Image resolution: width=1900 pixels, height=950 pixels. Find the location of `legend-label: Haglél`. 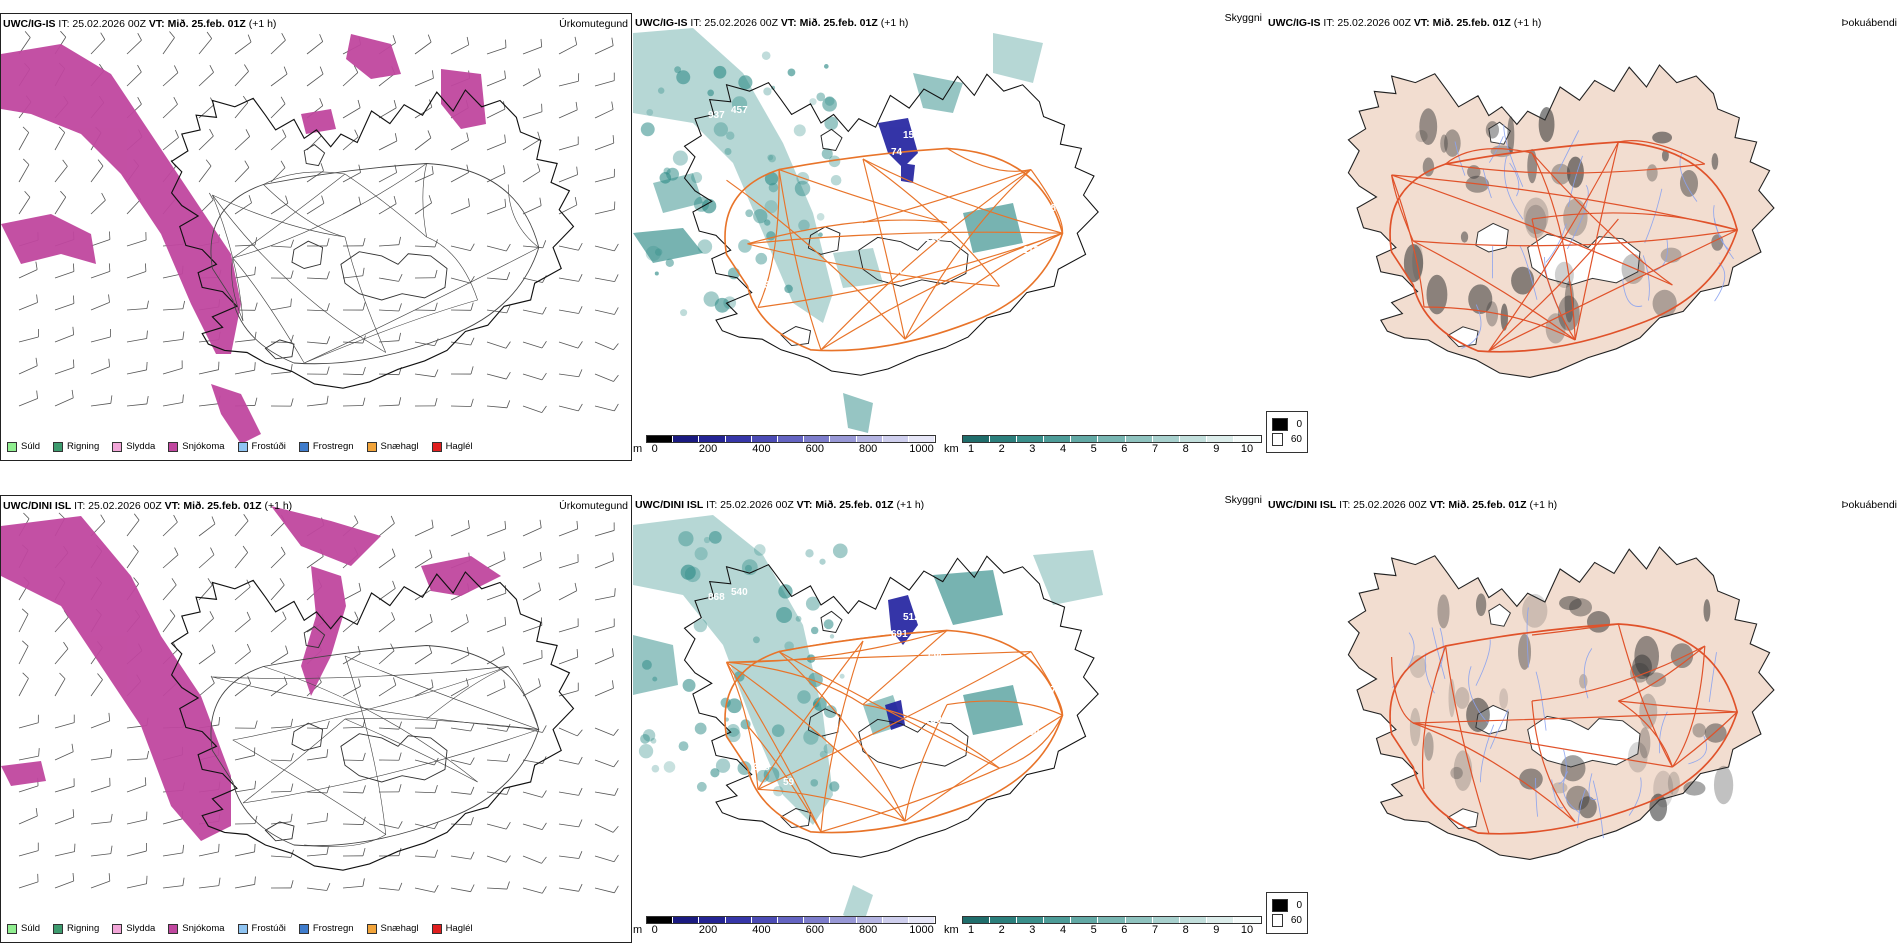

legend-label: Haglél is located at coordinates (459, 928).